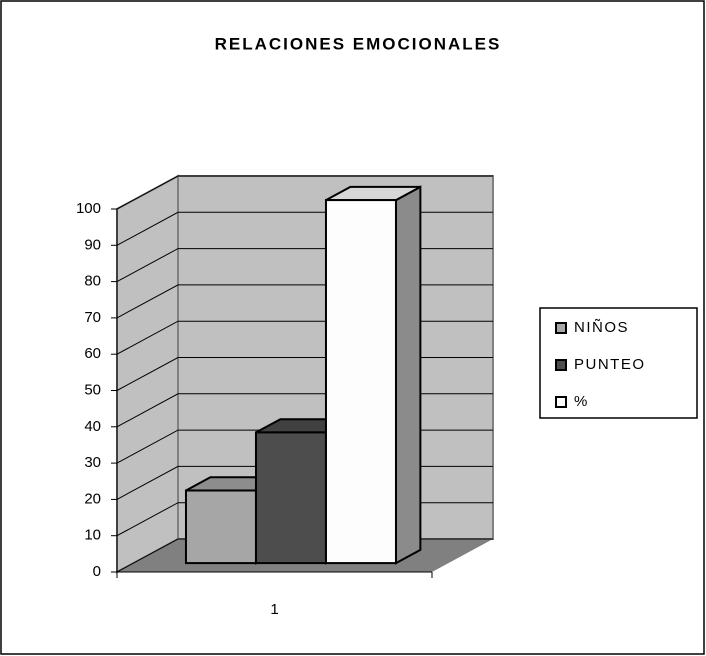 The height and width of the screenshot is (656, 706). Describe the element at coordinates (92, 462) in the screenshot. I see `y-tick-label: 30` at that location.